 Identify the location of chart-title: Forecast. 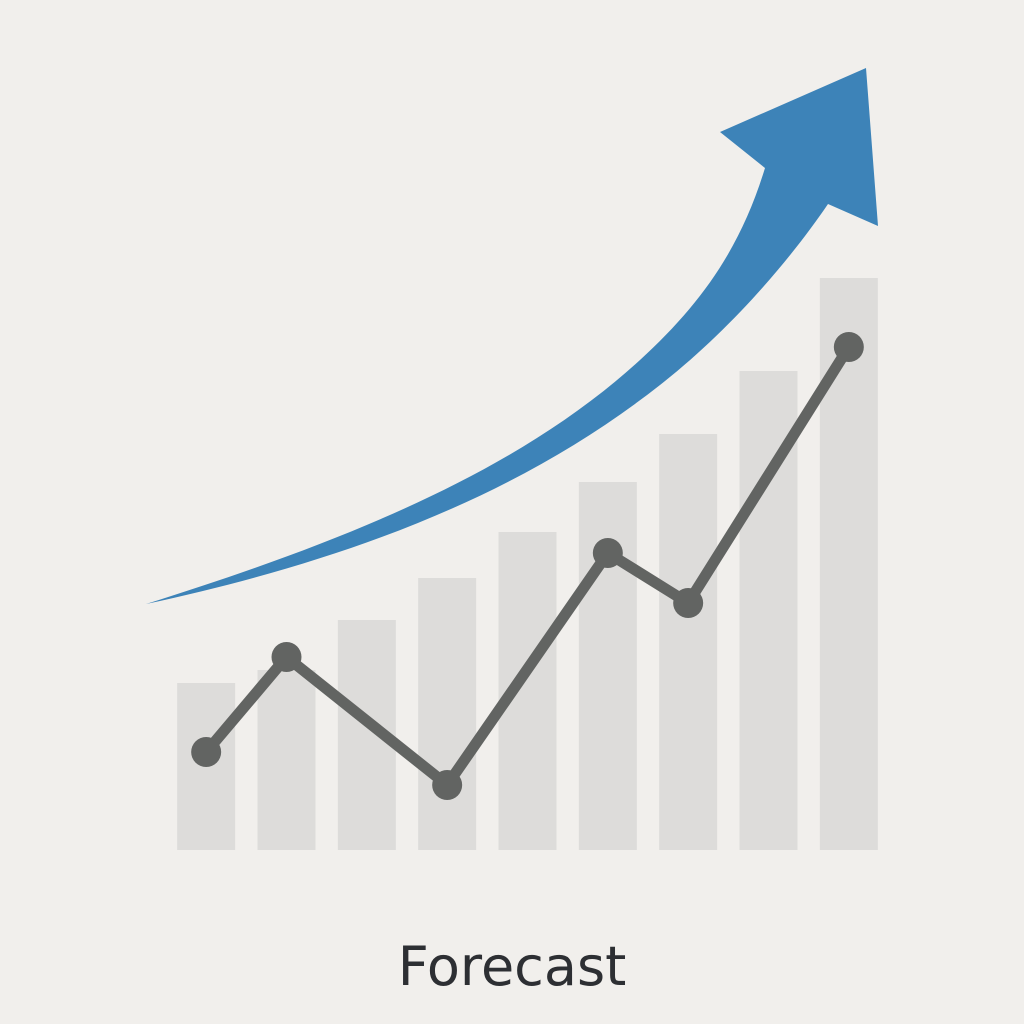
(512, 966).